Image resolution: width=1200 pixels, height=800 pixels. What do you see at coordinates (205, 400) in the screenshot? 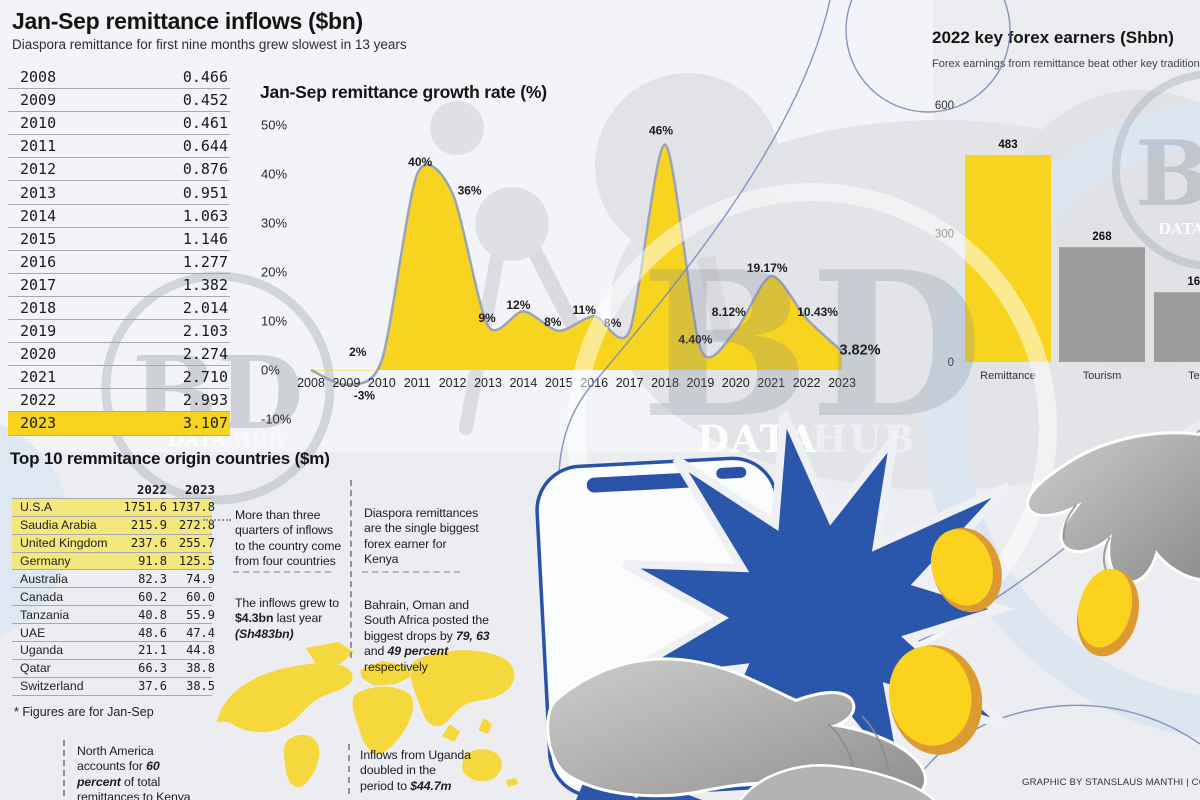
I see `value-cell: 2.993` at bounding box center [205, 400].